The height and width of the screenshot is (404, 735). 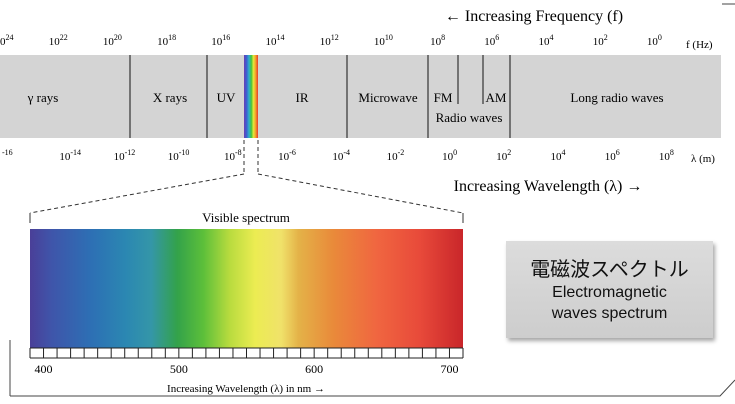 I want to click on visible-spectrum-title: Visible spectrum, so click(x=246, y=217).